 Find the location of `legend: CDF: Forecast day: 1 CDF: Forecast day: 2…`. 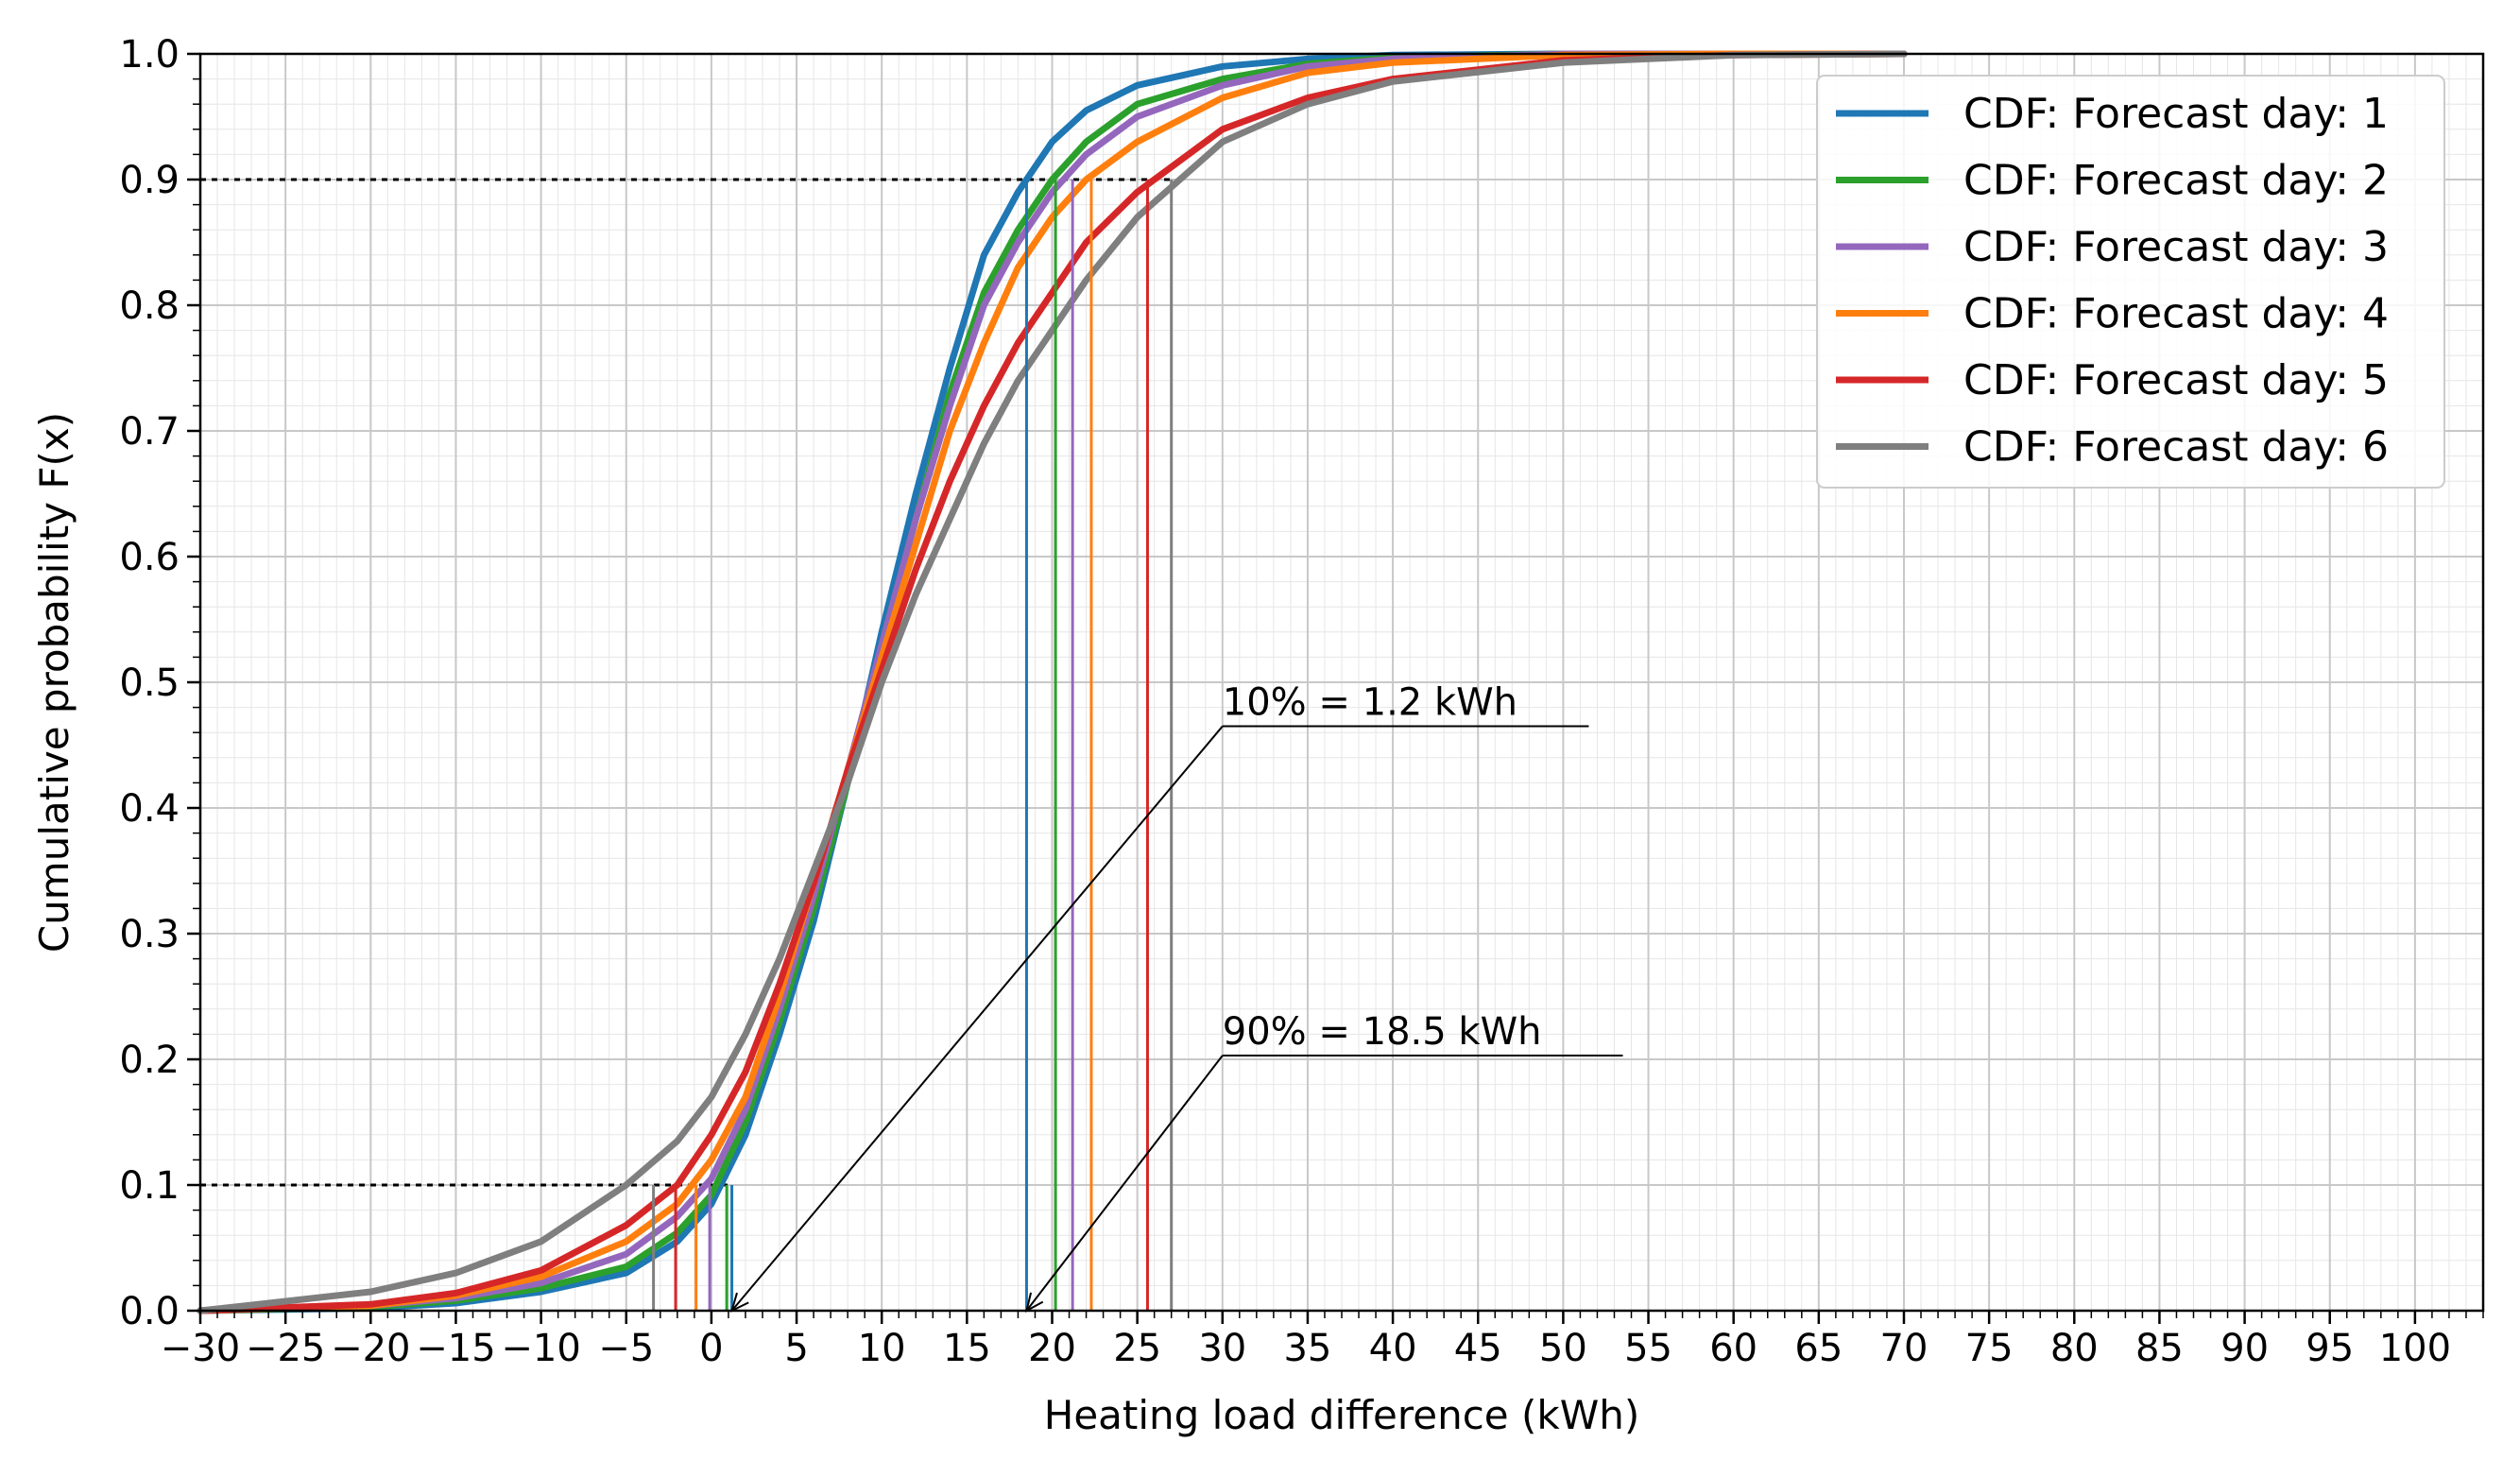

legend: CDF: Forecast day: 1 CDF: Forecast day: 2… is located at coordinates (2130, 282).